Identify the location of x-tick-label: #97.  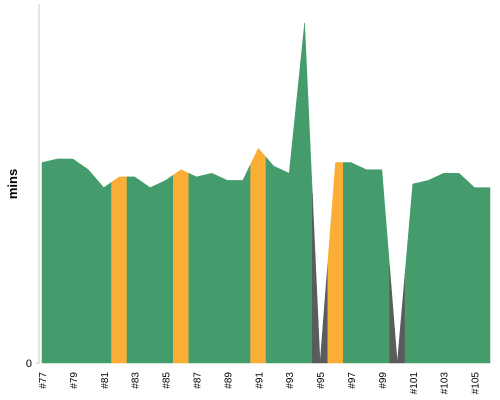
(352, 380).